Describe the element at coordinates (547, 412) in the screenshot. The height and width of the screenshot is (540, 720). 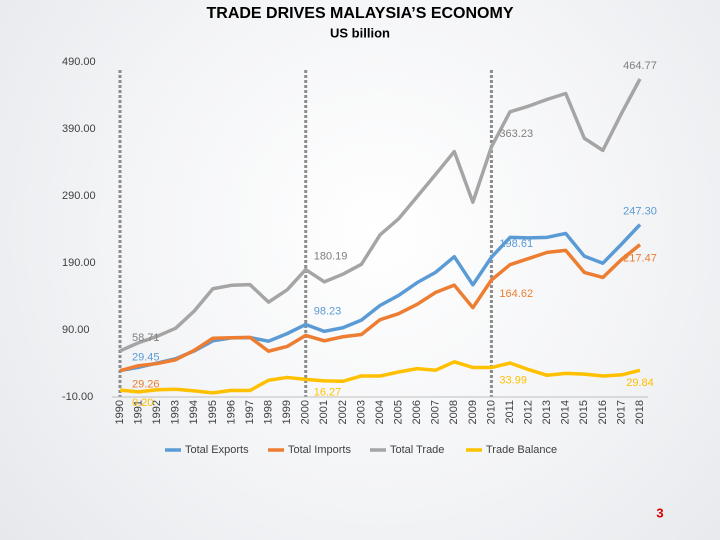
I see `x-tick-label: 2013` at that location.